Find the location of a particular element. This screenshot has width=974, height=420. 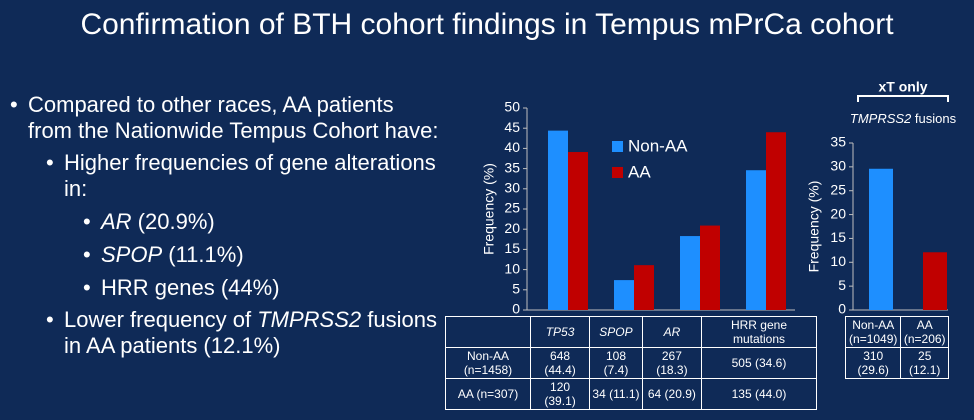

chart-header: xT only is located at coordinates (902, 87).